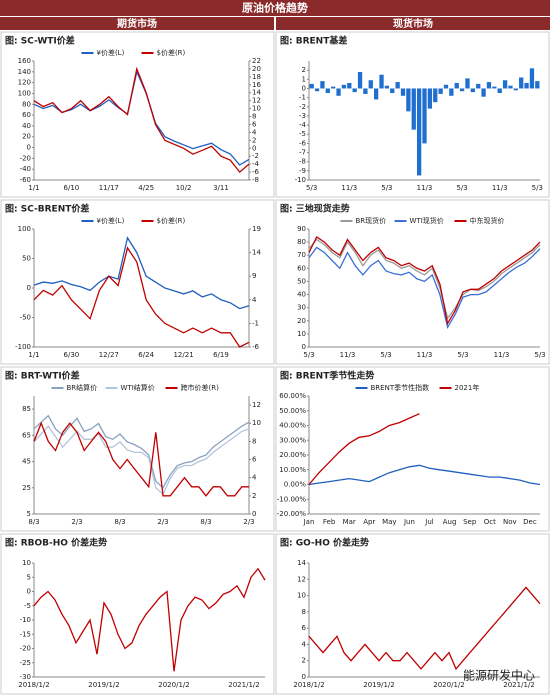  Describe the element at coordinates (292, 426) in the screenshot. I see `y-tick-label: 40.00%` at that location.